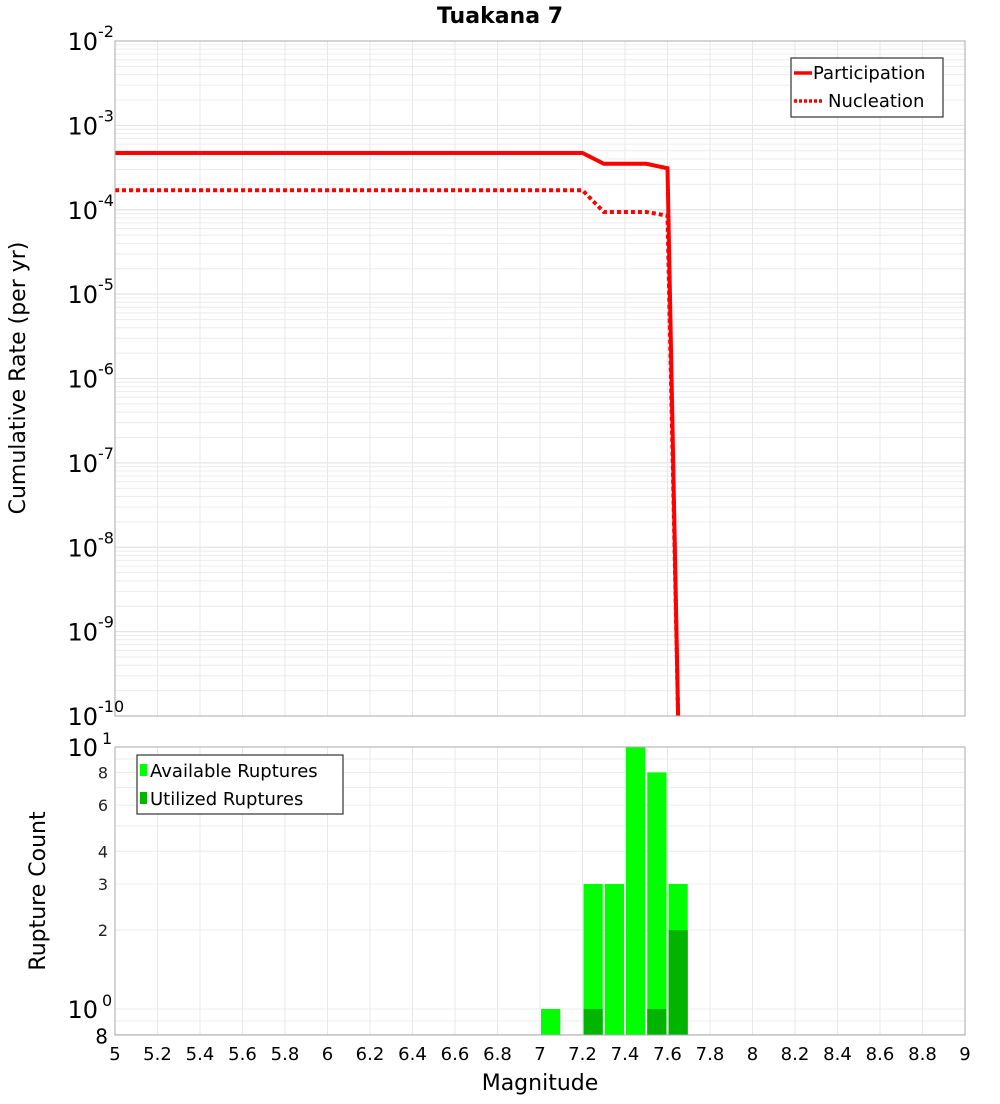  Describe the element at coordinates (114, 1054) in the screenshot. I see `x-tick-label: 5` at that location.